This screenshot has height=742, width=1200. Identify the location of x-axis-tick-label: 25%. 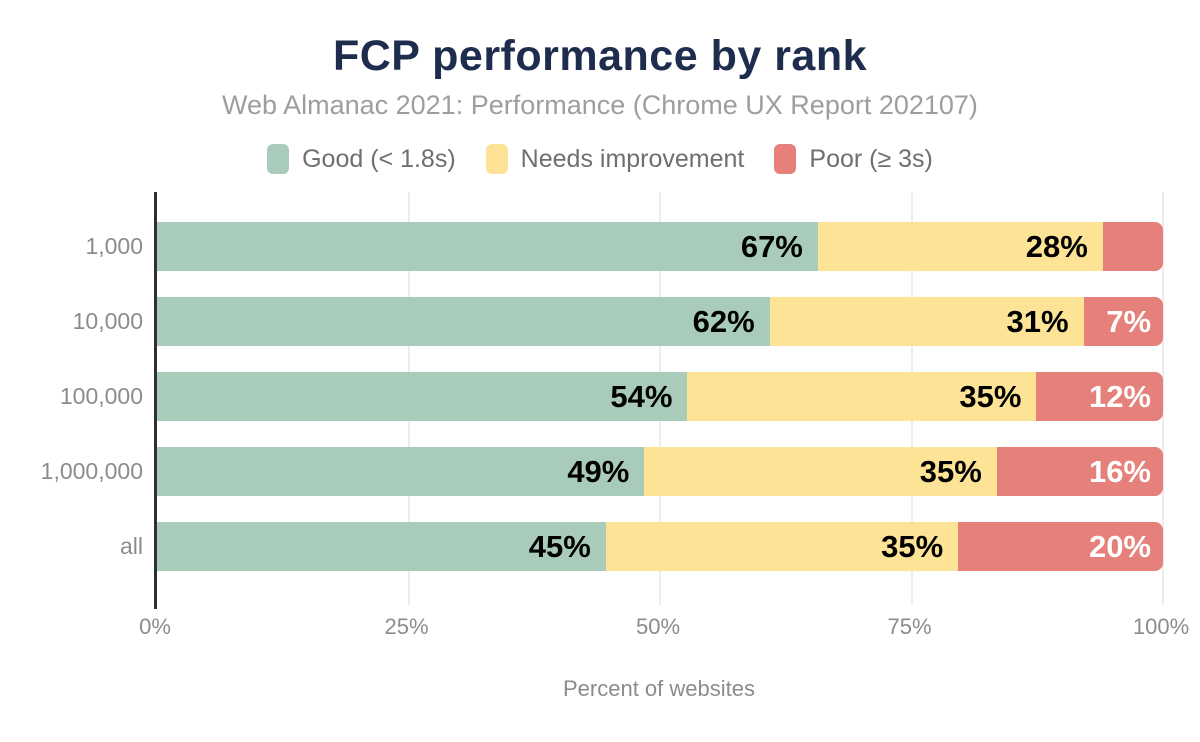
(406, 626).